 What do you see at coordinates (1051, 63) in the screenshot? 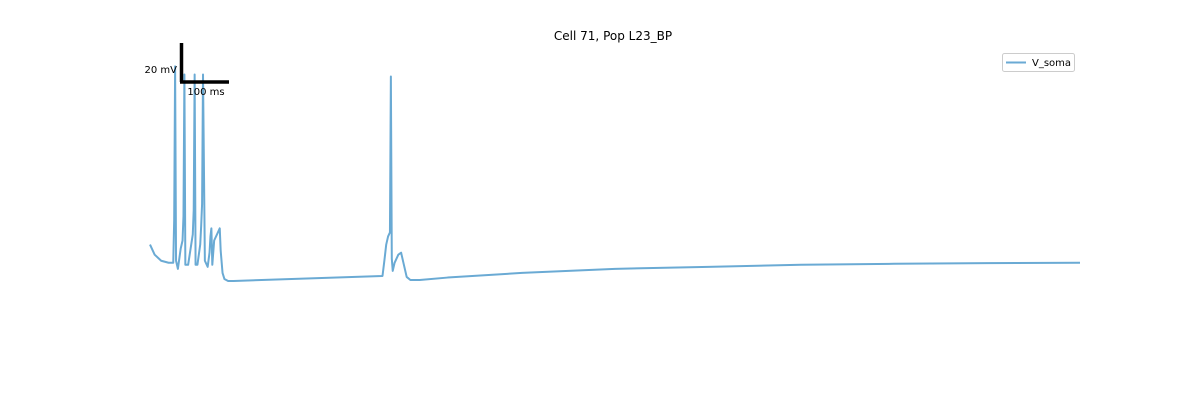
I see `legend-label-v-soma: V_soma` at bounding box center [1051, 63].